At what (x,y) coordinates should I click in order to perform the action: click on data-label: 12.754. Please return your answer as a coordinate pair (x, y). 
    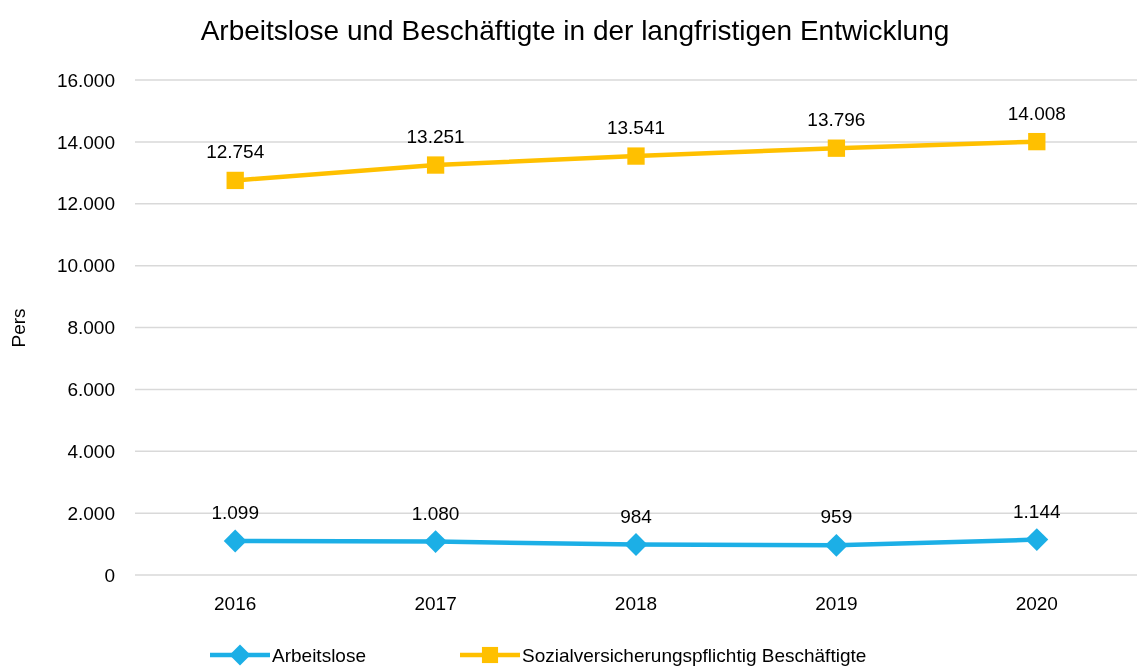
    Looking at the image, I should click on (235, 152).